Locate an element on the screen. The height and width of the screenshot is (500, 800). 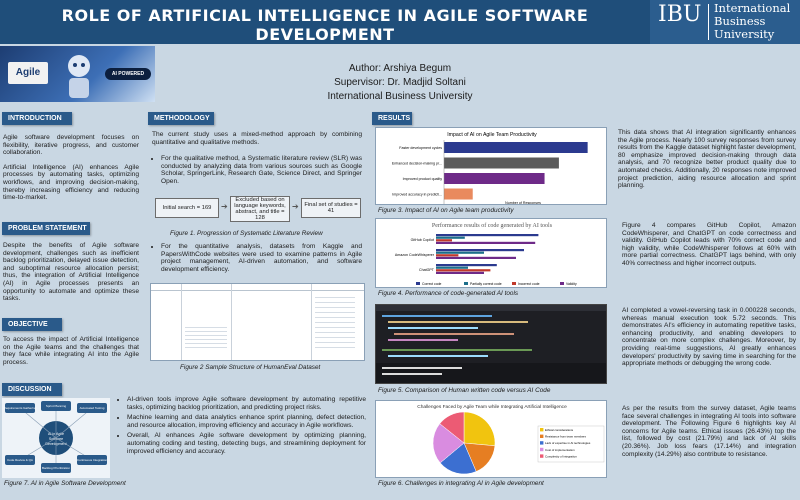
flow-box-initial: Initial search = 169 is located at coordinates (187, 208).